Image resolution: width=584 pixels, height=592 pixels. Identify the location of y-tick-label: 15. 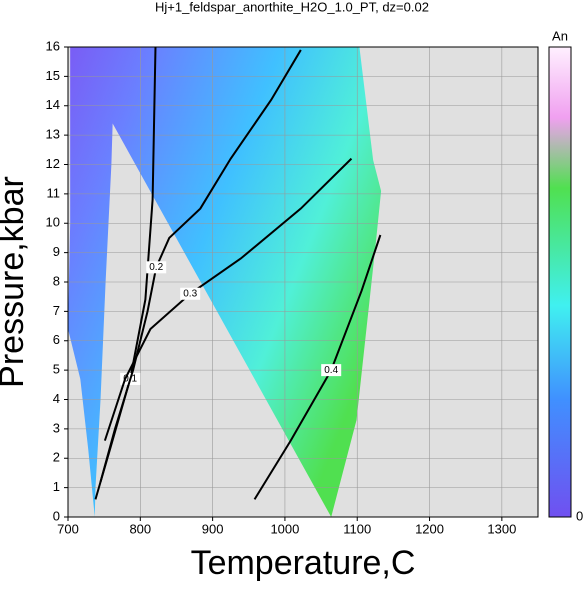
(53, 75).